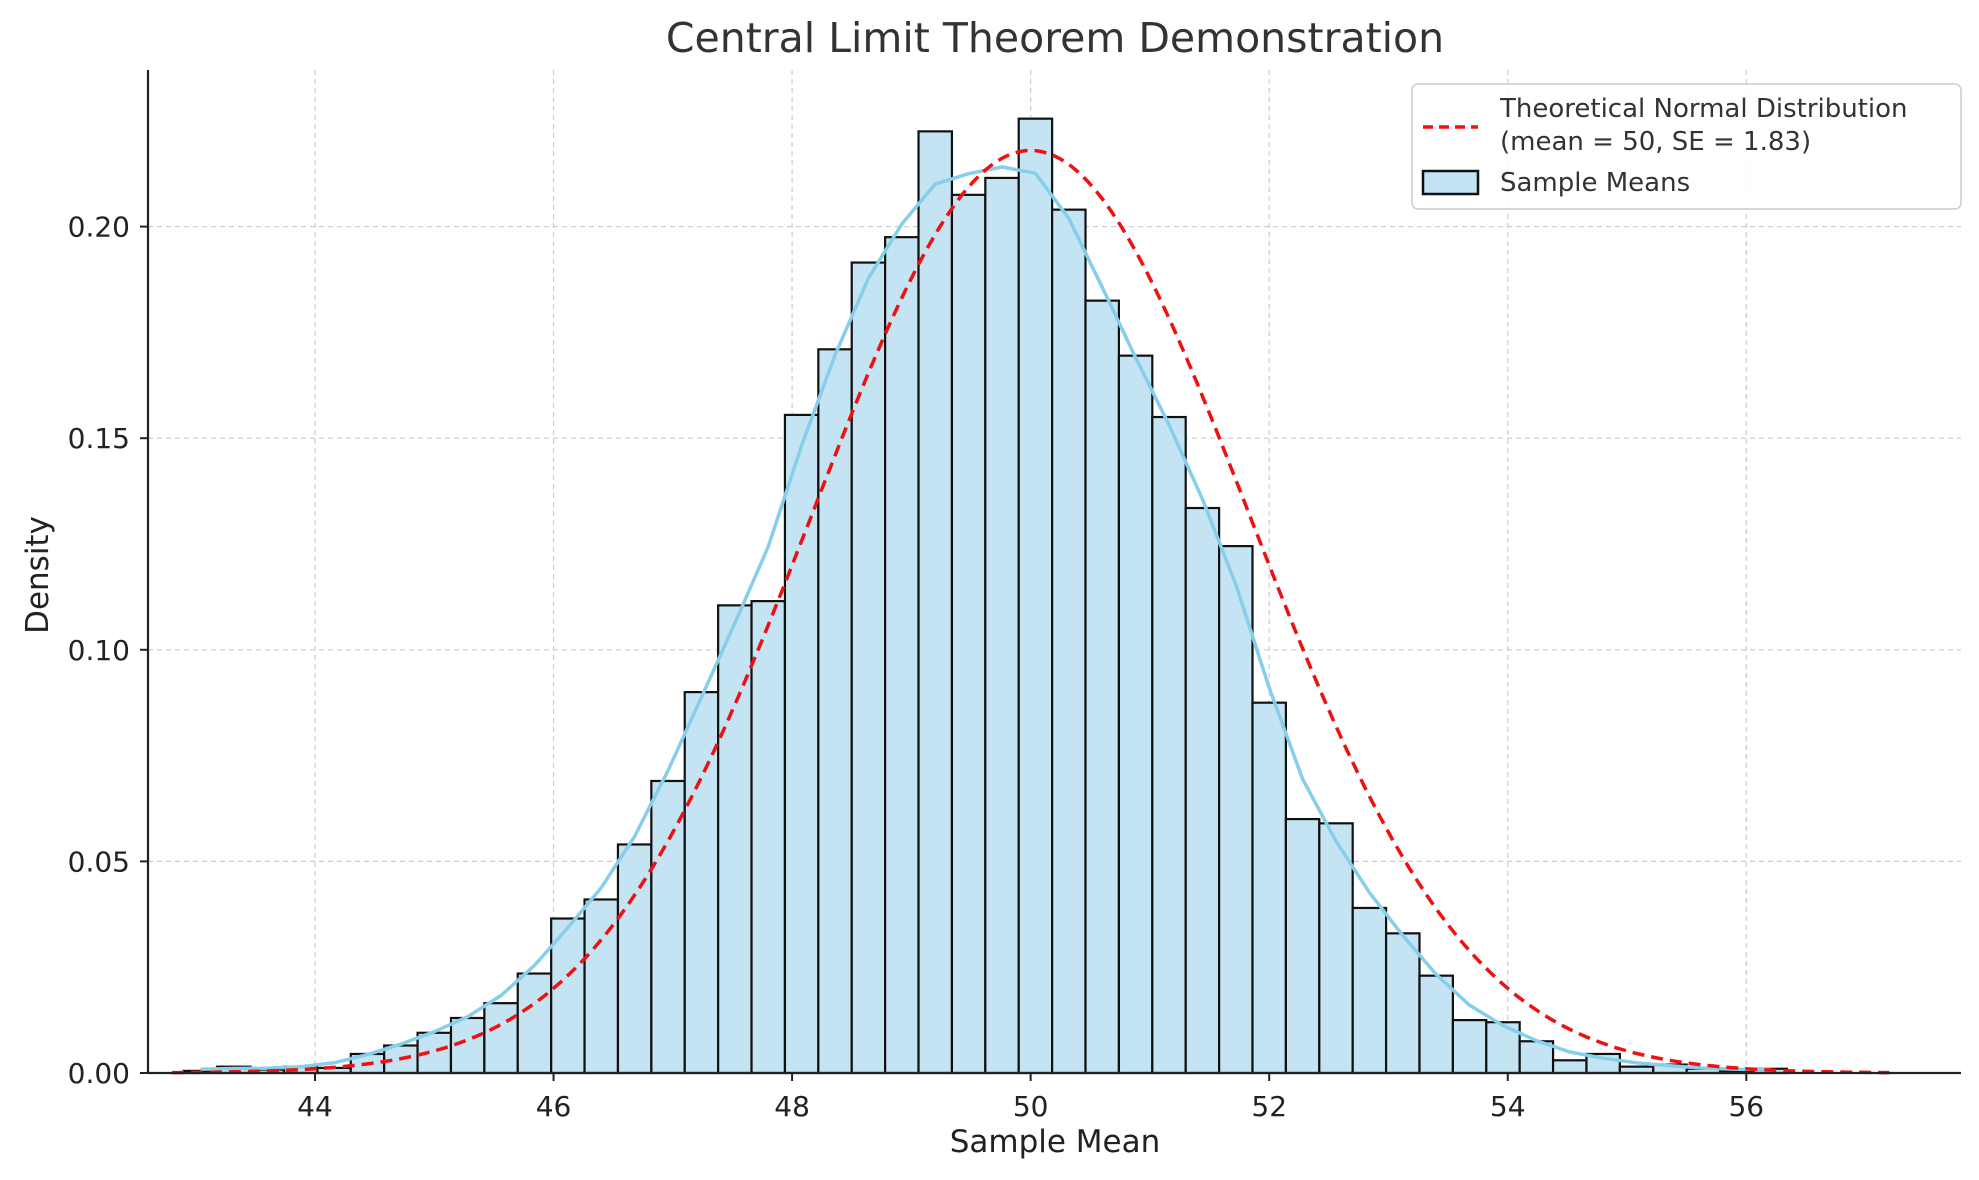 The image size is (1979, 1180). What do you see at coordinates (99, 650) in the screenshot?
I see `y-tick-label: 0.10` at bounding box center [99, 650].